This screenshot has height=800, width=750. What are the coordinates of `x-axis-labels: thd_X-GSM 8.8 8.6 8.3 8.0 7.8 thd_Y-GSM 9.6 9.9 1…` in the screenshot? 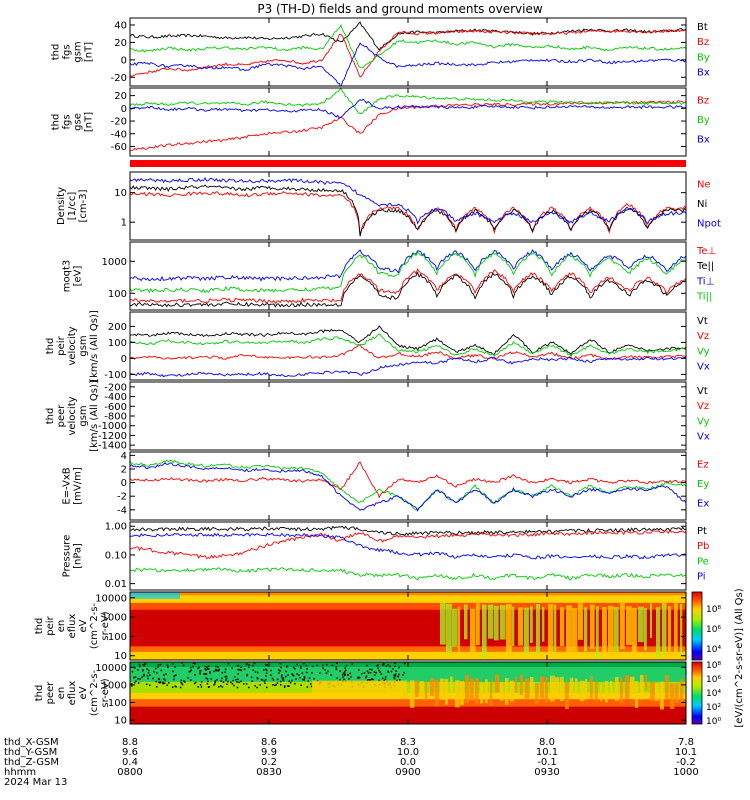 It's located at (351, 762).